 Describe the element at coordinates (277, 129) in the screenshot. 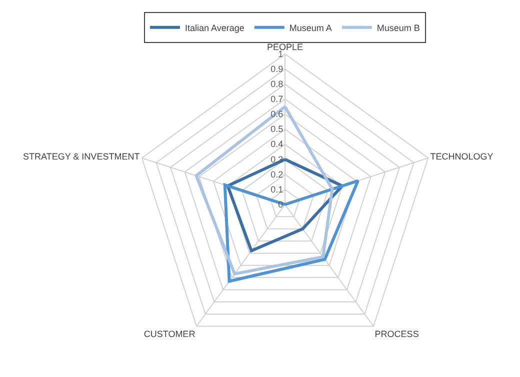

I see `y-tick-label: 0.5` at that location.